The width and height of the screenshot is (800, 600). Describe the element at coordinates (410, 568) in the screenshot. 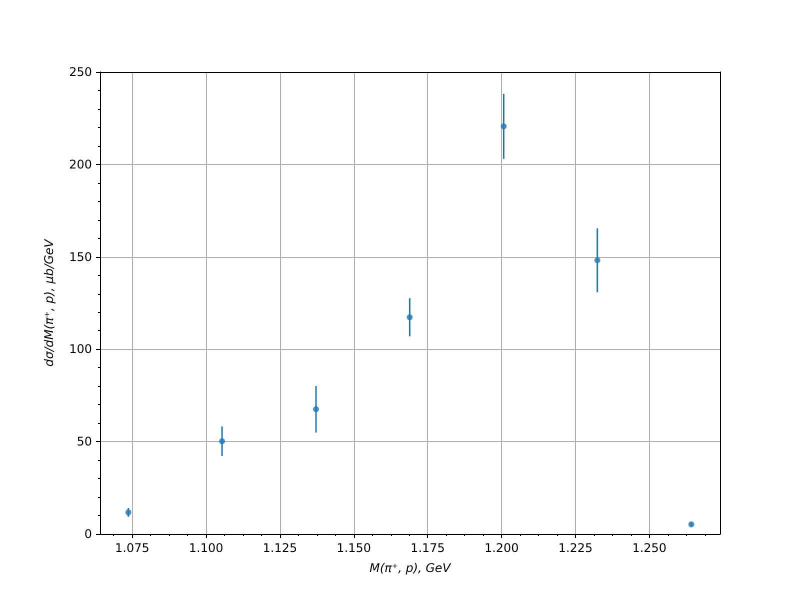

I see `x-axis-title: M(π⁺, p), GeV` at that location.